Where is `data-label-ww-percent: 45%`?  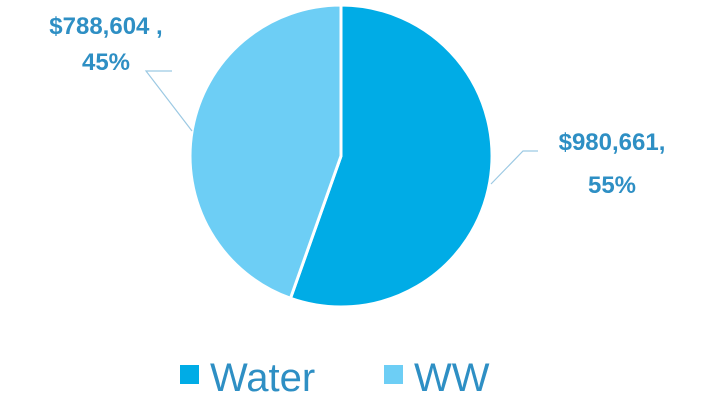 data-label-ww-percent: 45% is located at coordinates (106, 62).